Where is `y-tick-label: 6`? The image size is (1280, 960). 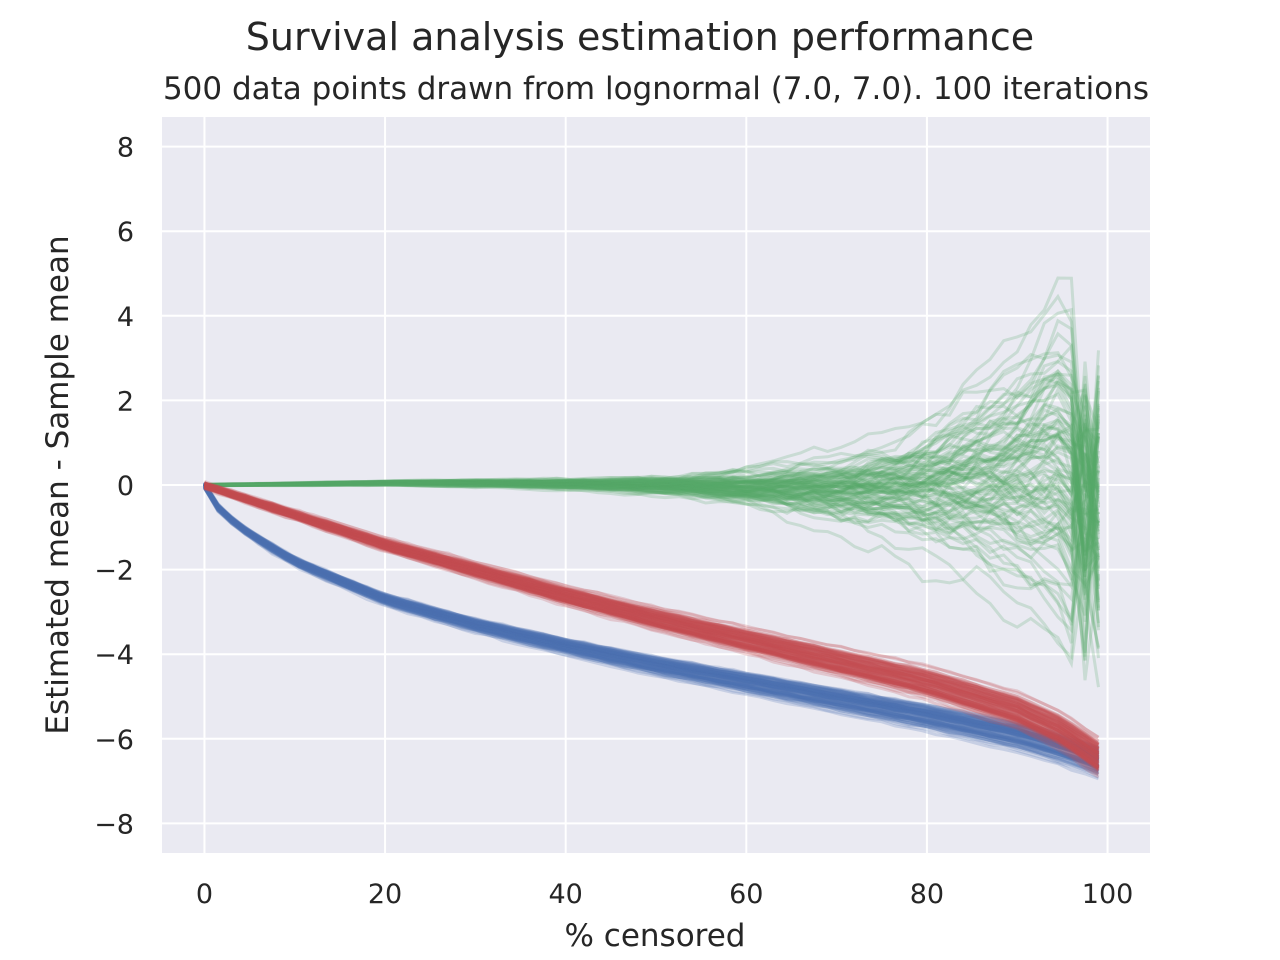
y-tick-label: 6 is located at coordinates (125, 232).